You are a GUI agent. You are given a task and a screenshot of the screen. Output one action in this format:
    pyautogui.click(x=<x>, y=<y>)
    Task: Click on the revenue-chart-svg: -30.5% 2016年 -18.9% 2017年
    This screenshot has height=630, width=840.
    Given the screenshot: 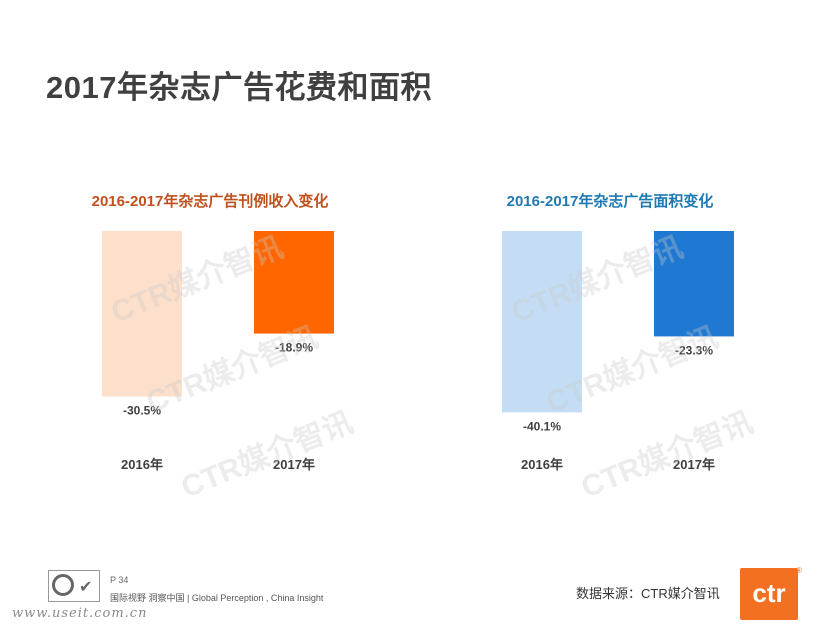 What is the action you would take?
    pyautogui.click(x=218, y=351)
    